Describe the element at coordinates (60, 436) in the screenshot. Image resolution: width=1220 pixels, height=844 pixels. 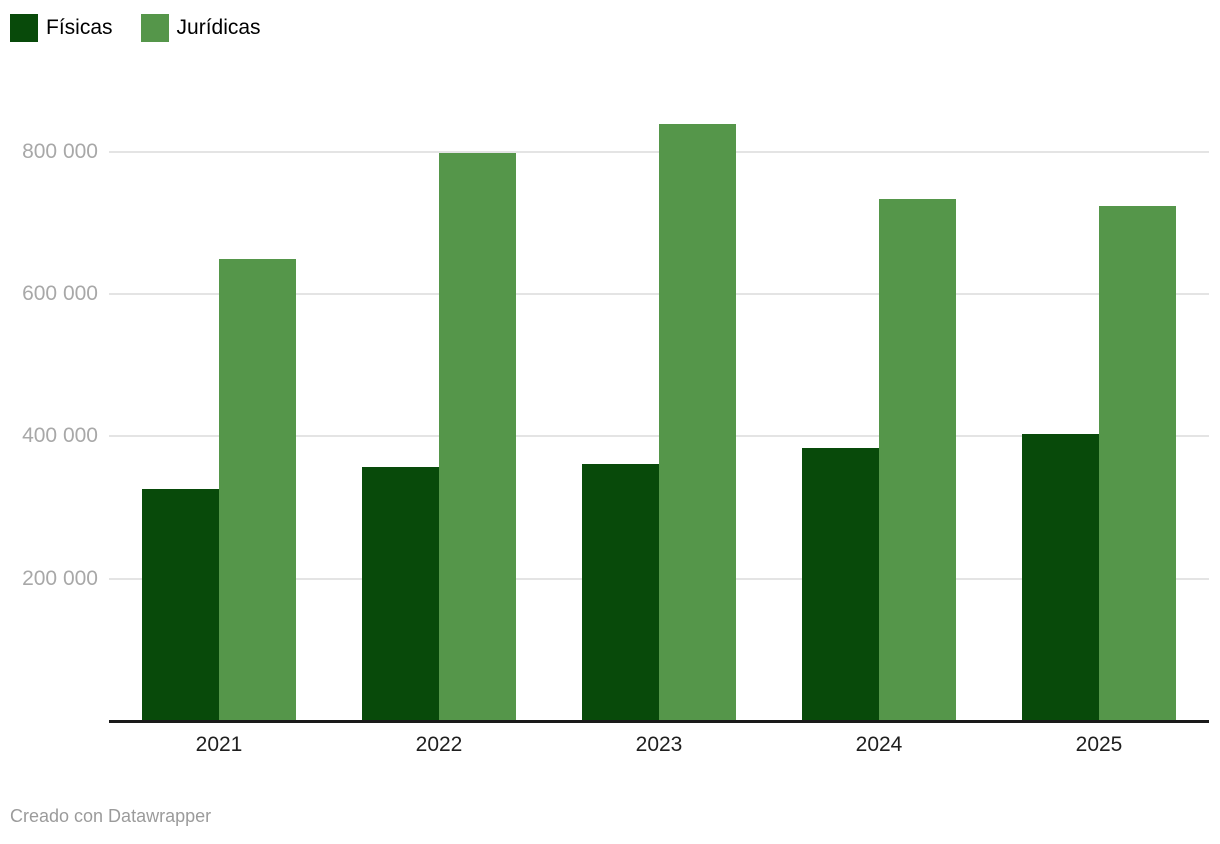
I see `y-tick-label: 400 000` at that location.